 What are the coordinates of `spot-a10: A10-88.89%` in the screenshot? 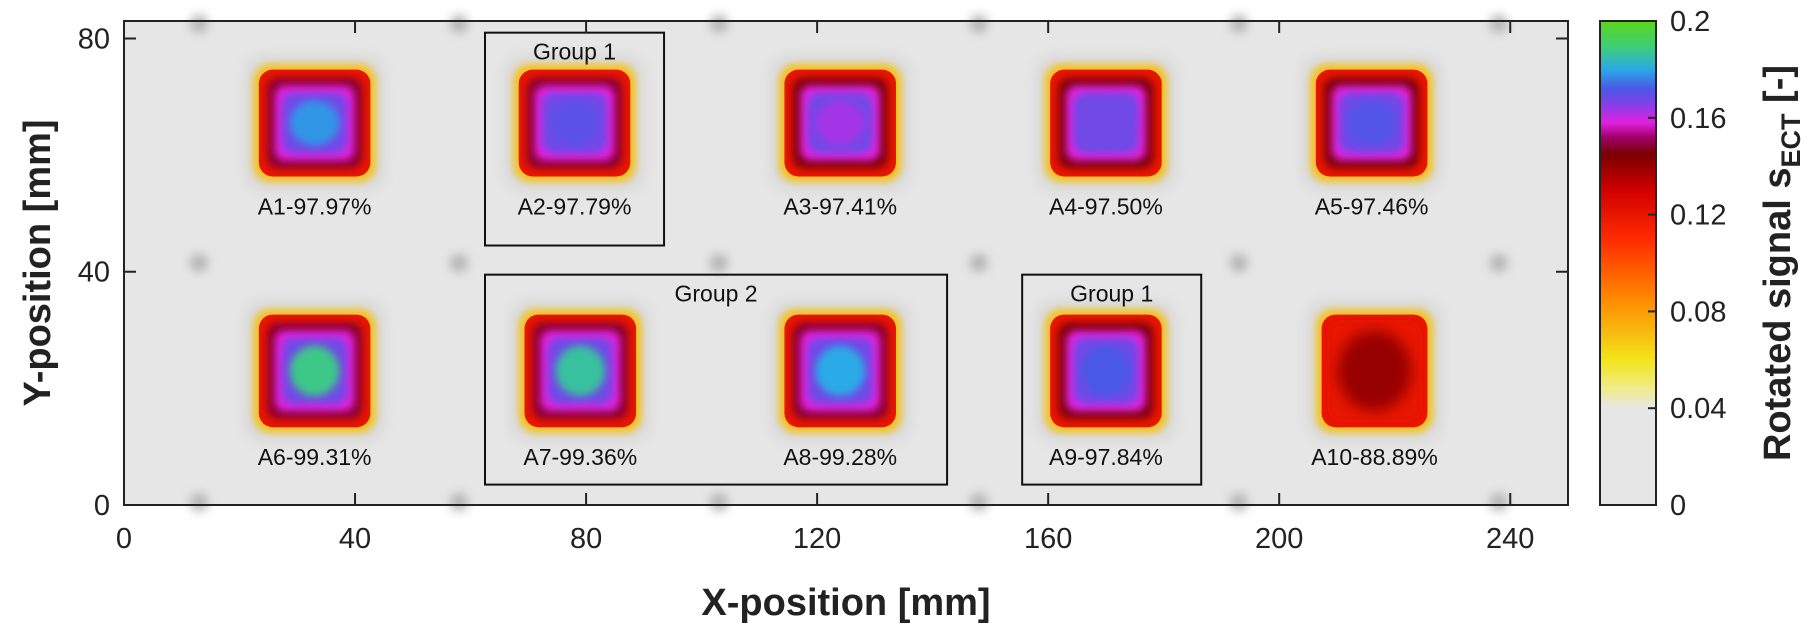 It's located at (1374, 385).